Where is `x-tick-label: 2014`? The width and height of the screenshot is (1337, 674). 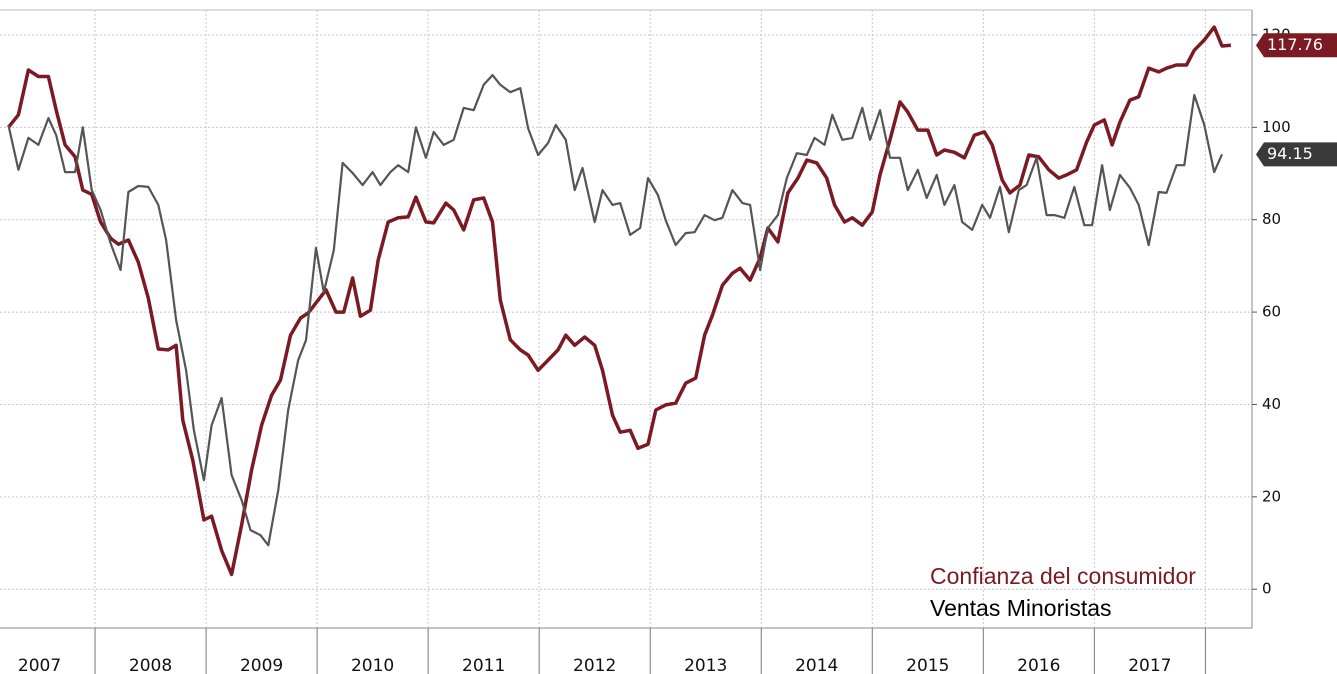
x-tick-label: 2014 is located at coordinates (816, 665).